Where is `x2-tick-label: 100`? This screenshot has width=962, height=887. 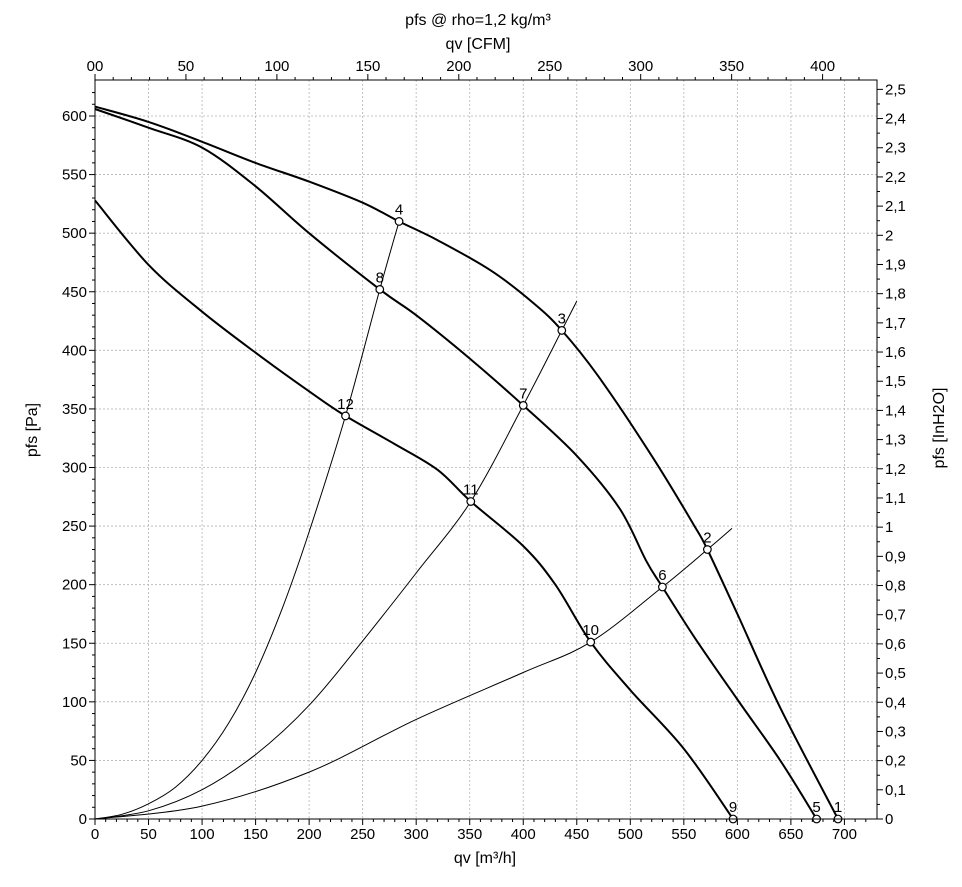 x2-tick-label: 100 is located at coordinates (276, 66).